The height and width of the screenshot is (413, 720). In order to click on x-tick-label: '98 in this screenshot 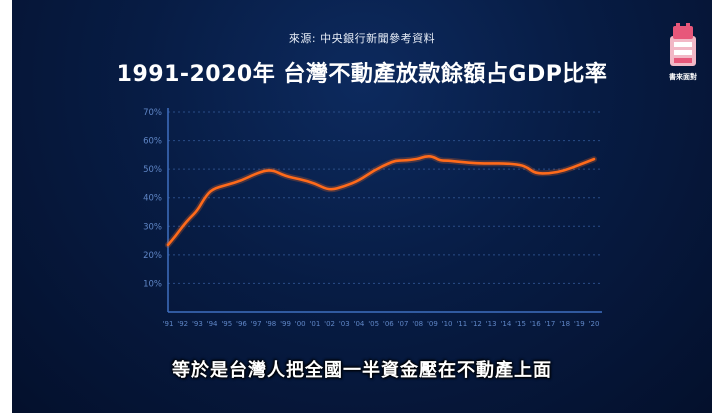, I will do `click(270, 324)`.